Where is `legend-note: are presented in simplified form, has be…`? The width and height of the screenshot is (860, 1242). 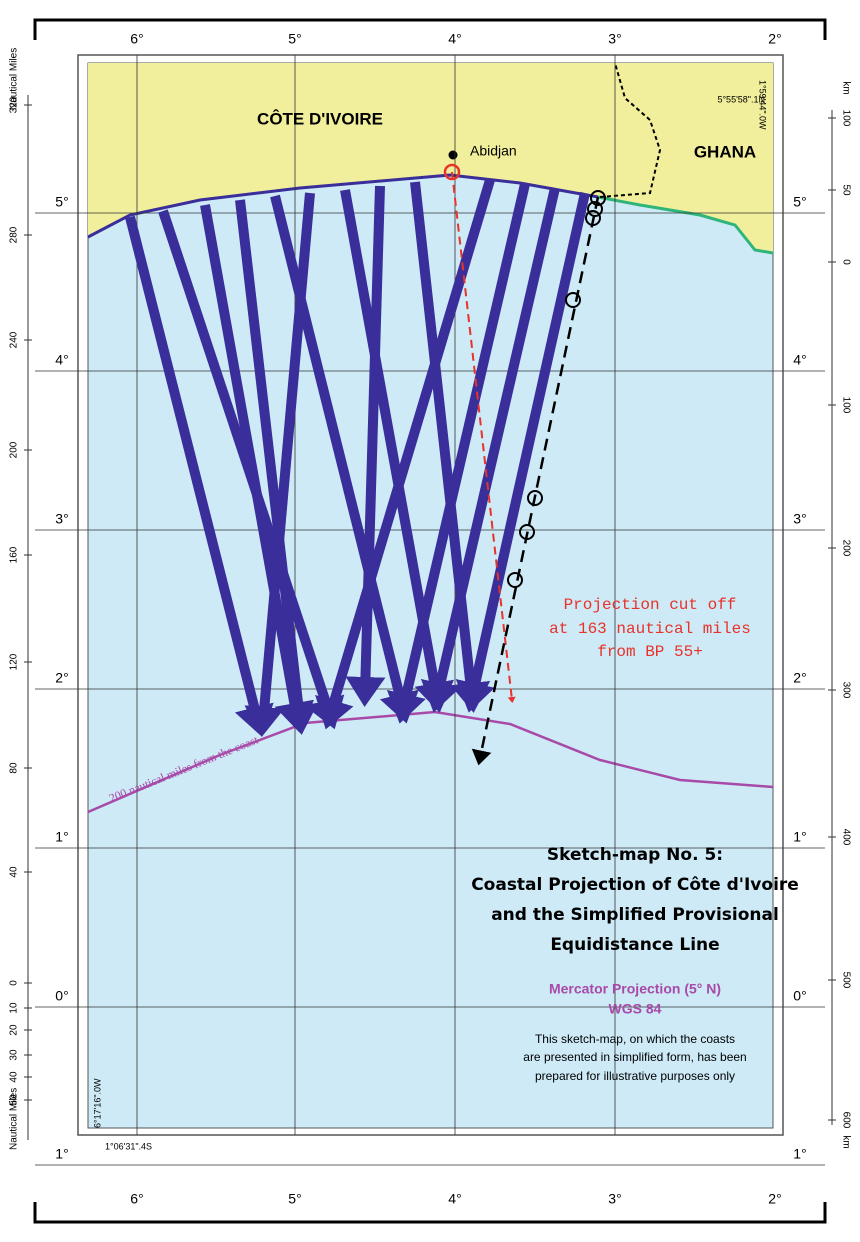 legend-note: are presented in simplified form, has be… is located at coordinates (634, 1057).